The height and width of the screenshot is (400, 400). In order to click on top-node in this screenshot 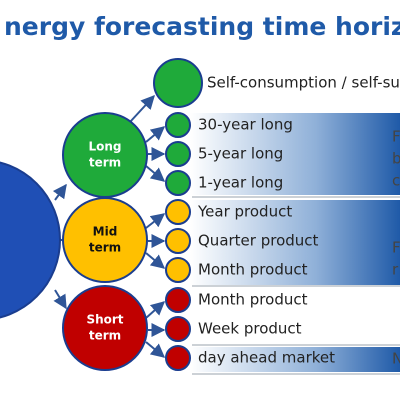, I will do `click(178, 83)`.